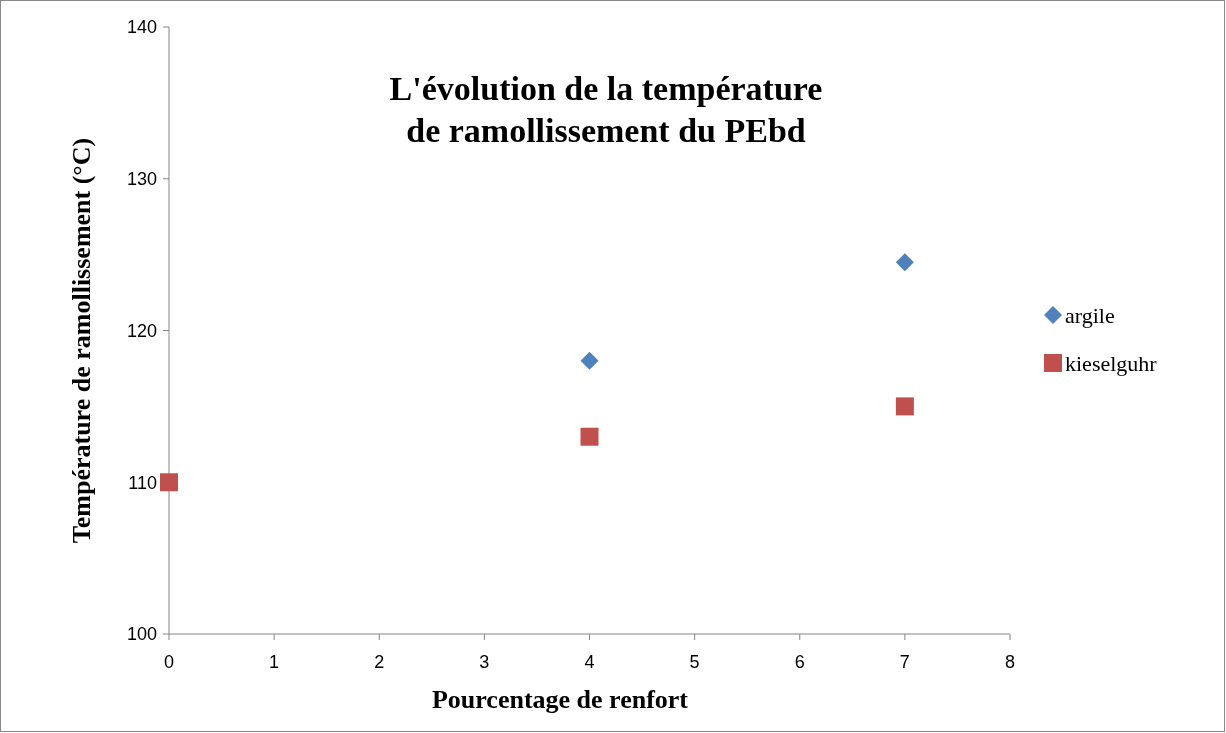  What do you see at coordinates (1010, 662) in the screenshot?
I see `x-tick-label: 8` at bounding box center [1010, 662].